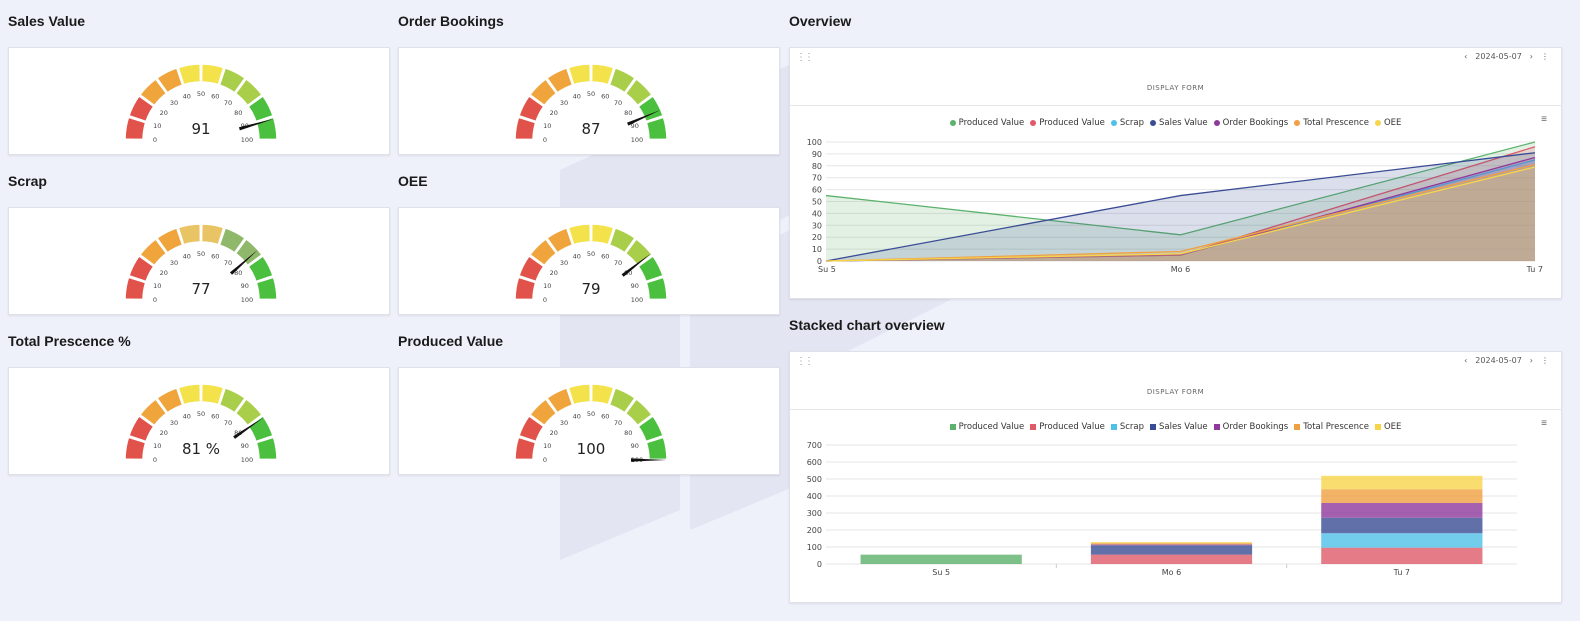  Describe the element at coordinates (451, 21) in the screenshot. I see `gauge-title: Order Bookings` at that location.